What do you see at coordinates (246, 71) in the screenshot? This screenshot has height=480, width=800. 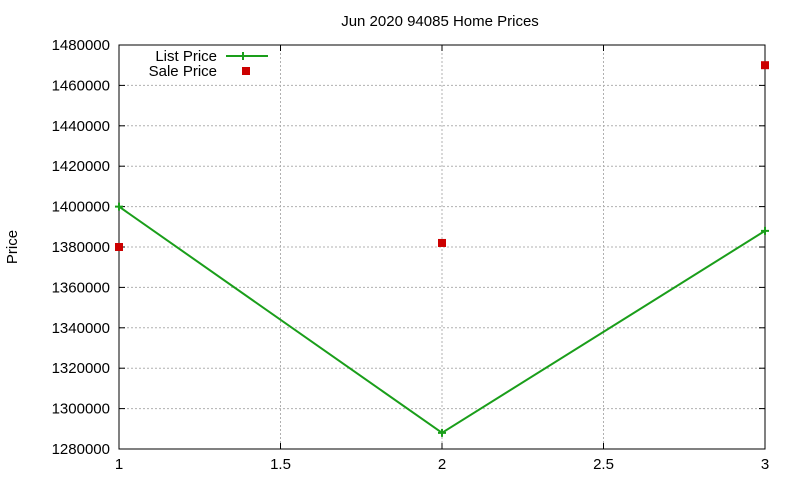 I see `legend-marker-sale-price` at bounding box center [246, 71].